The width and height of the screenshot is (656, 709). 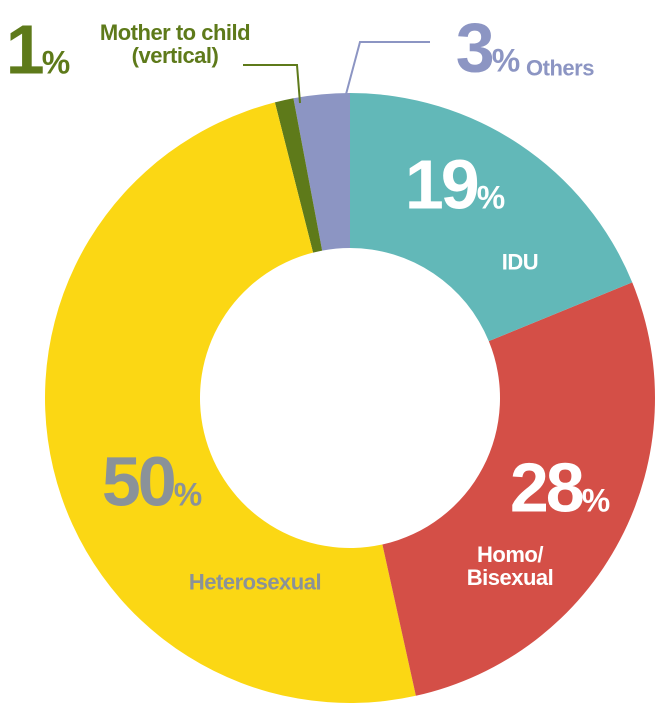 What do you see at coordinates (255, 582) in the screenshot?
I see `category-label: Heterosexual` at bounding box center [255, 582].